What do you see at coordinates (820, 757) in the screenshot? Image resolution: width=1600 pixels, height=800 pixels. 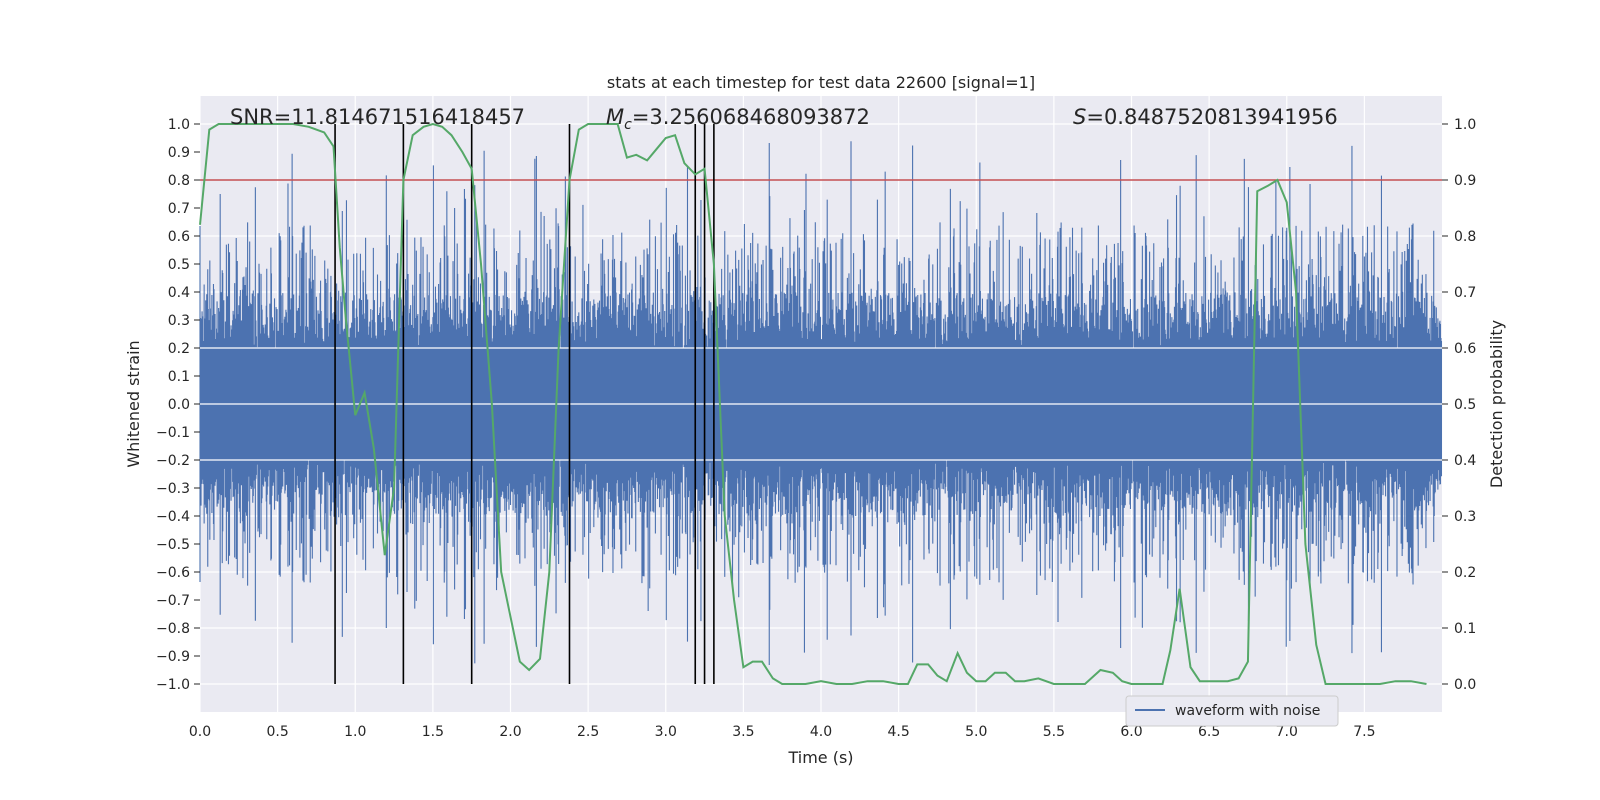 I see `x-axis-label: Time (s)` at bounding box center [820, 757].